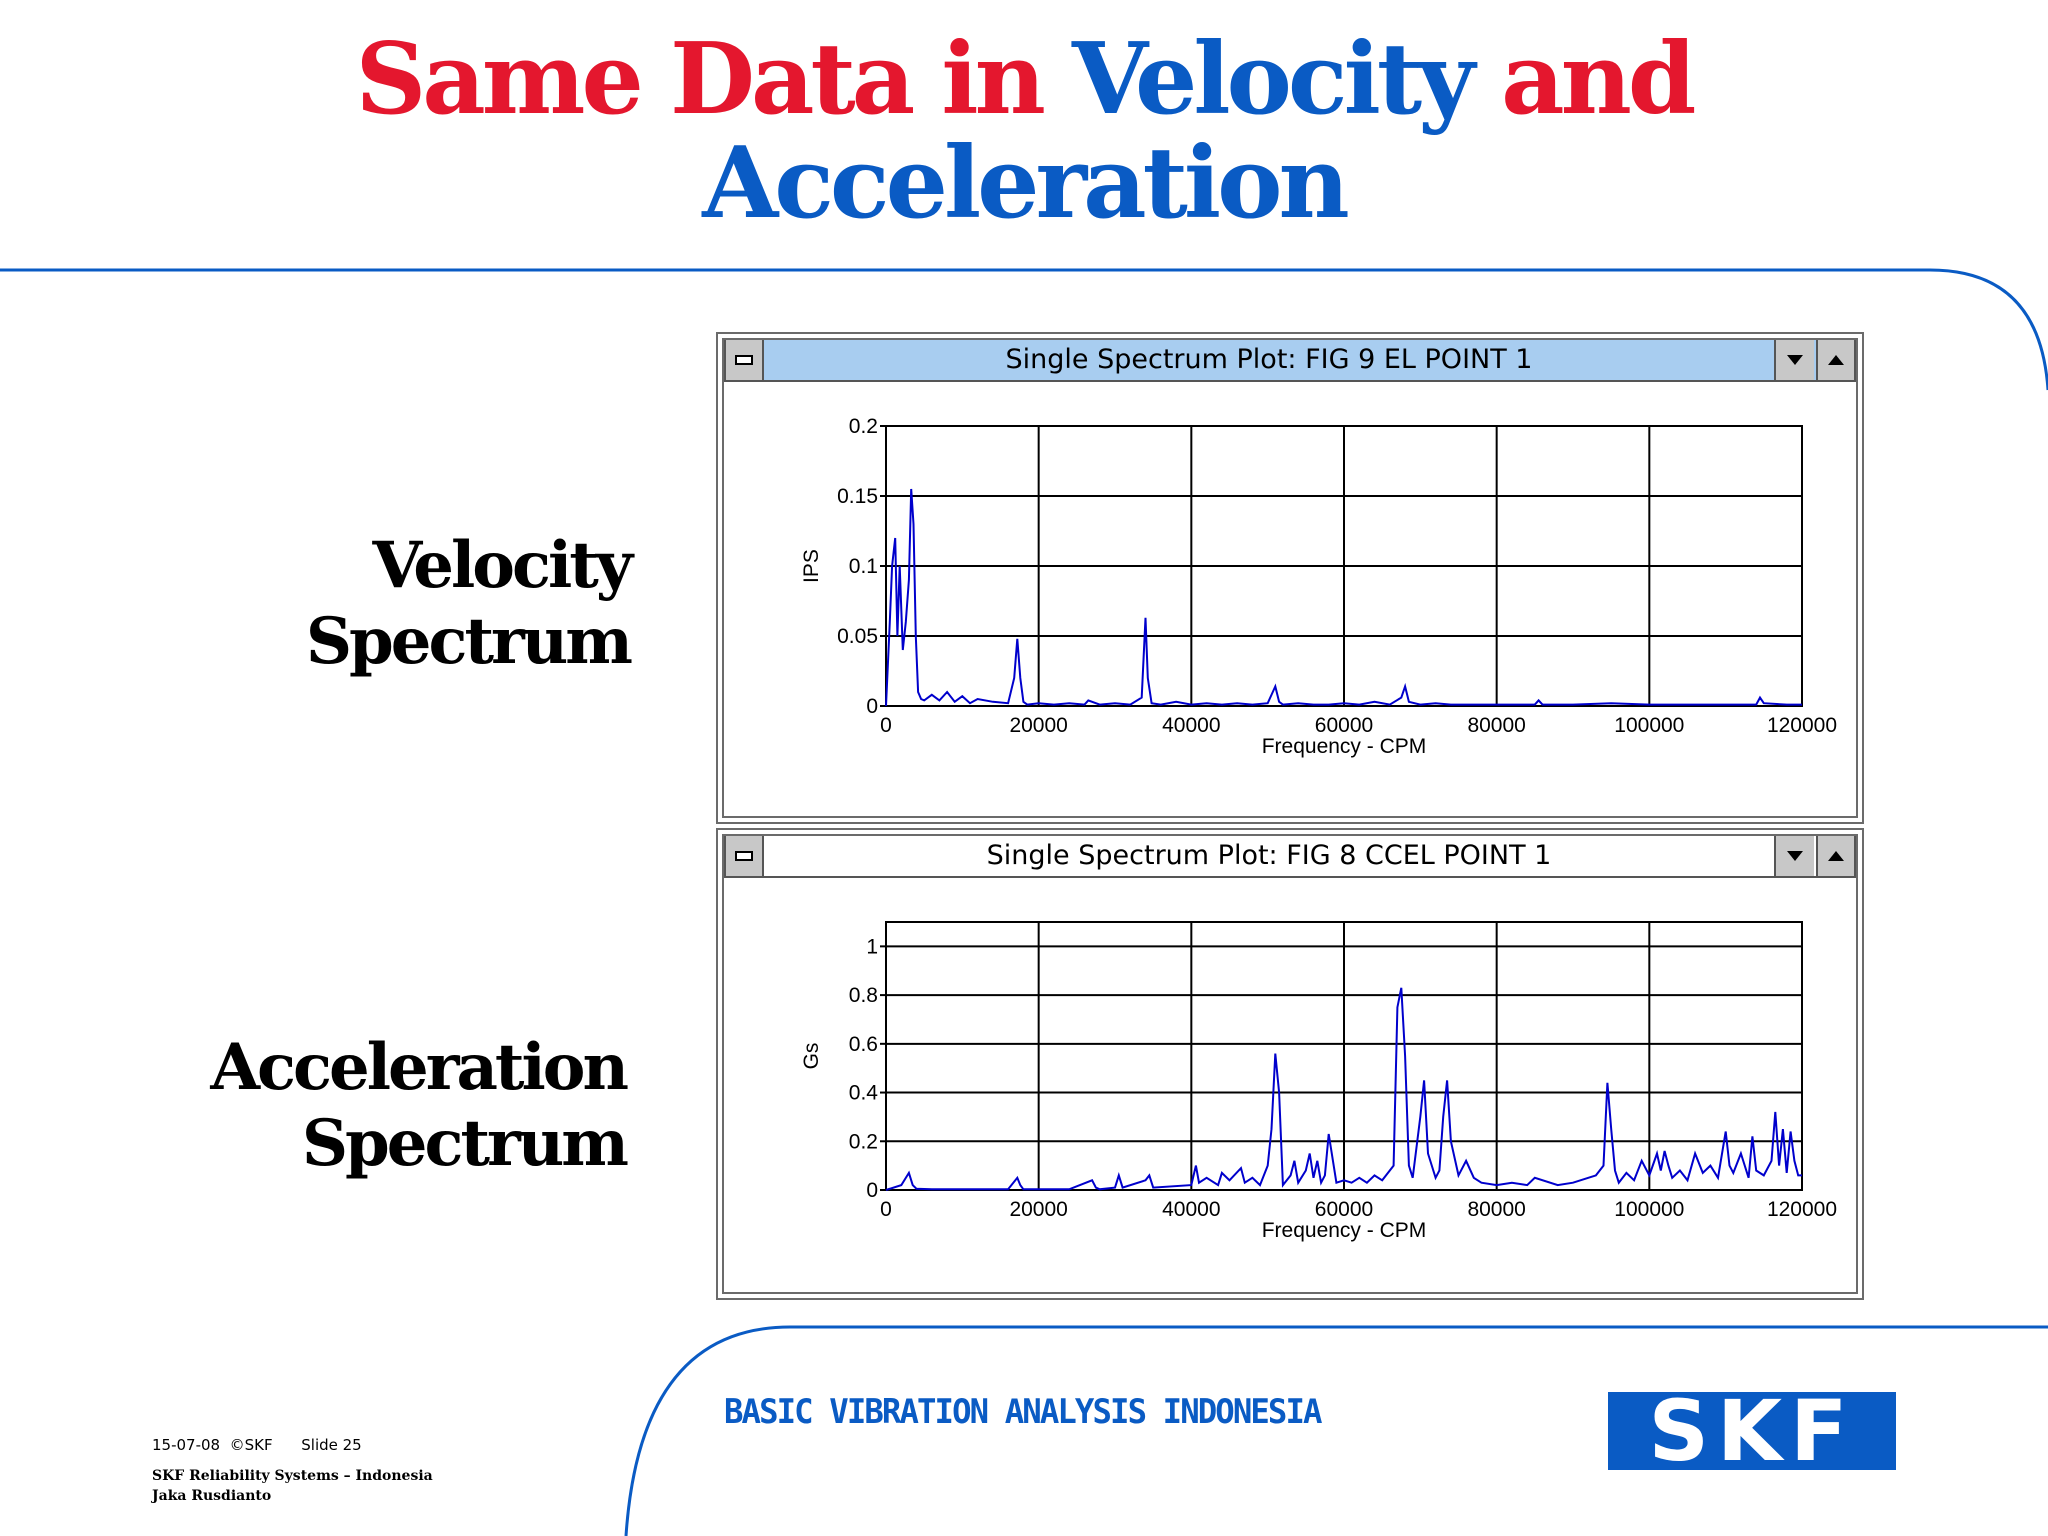 Image resolution: width=2048 pixels, height=1536 pixels. I want to click on skf-logo: SKF, so click(1752, 1431).